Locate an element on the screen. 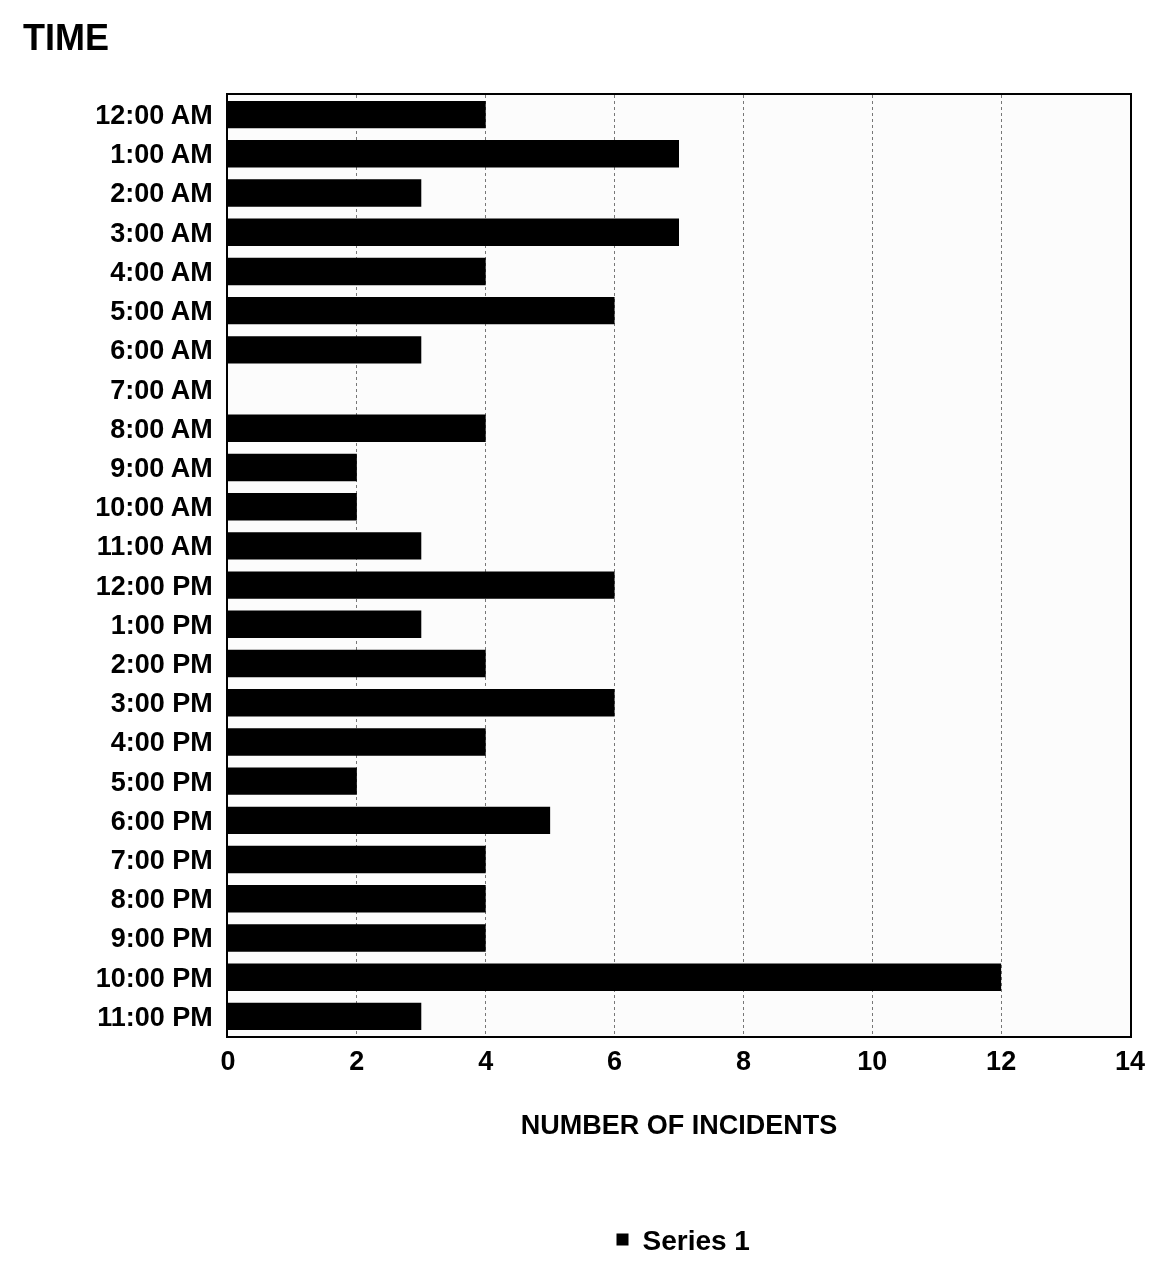 This screenshot has width=1160, height=1277. y-tick-label: 8:00 AM is located at coordinates (161, 428).